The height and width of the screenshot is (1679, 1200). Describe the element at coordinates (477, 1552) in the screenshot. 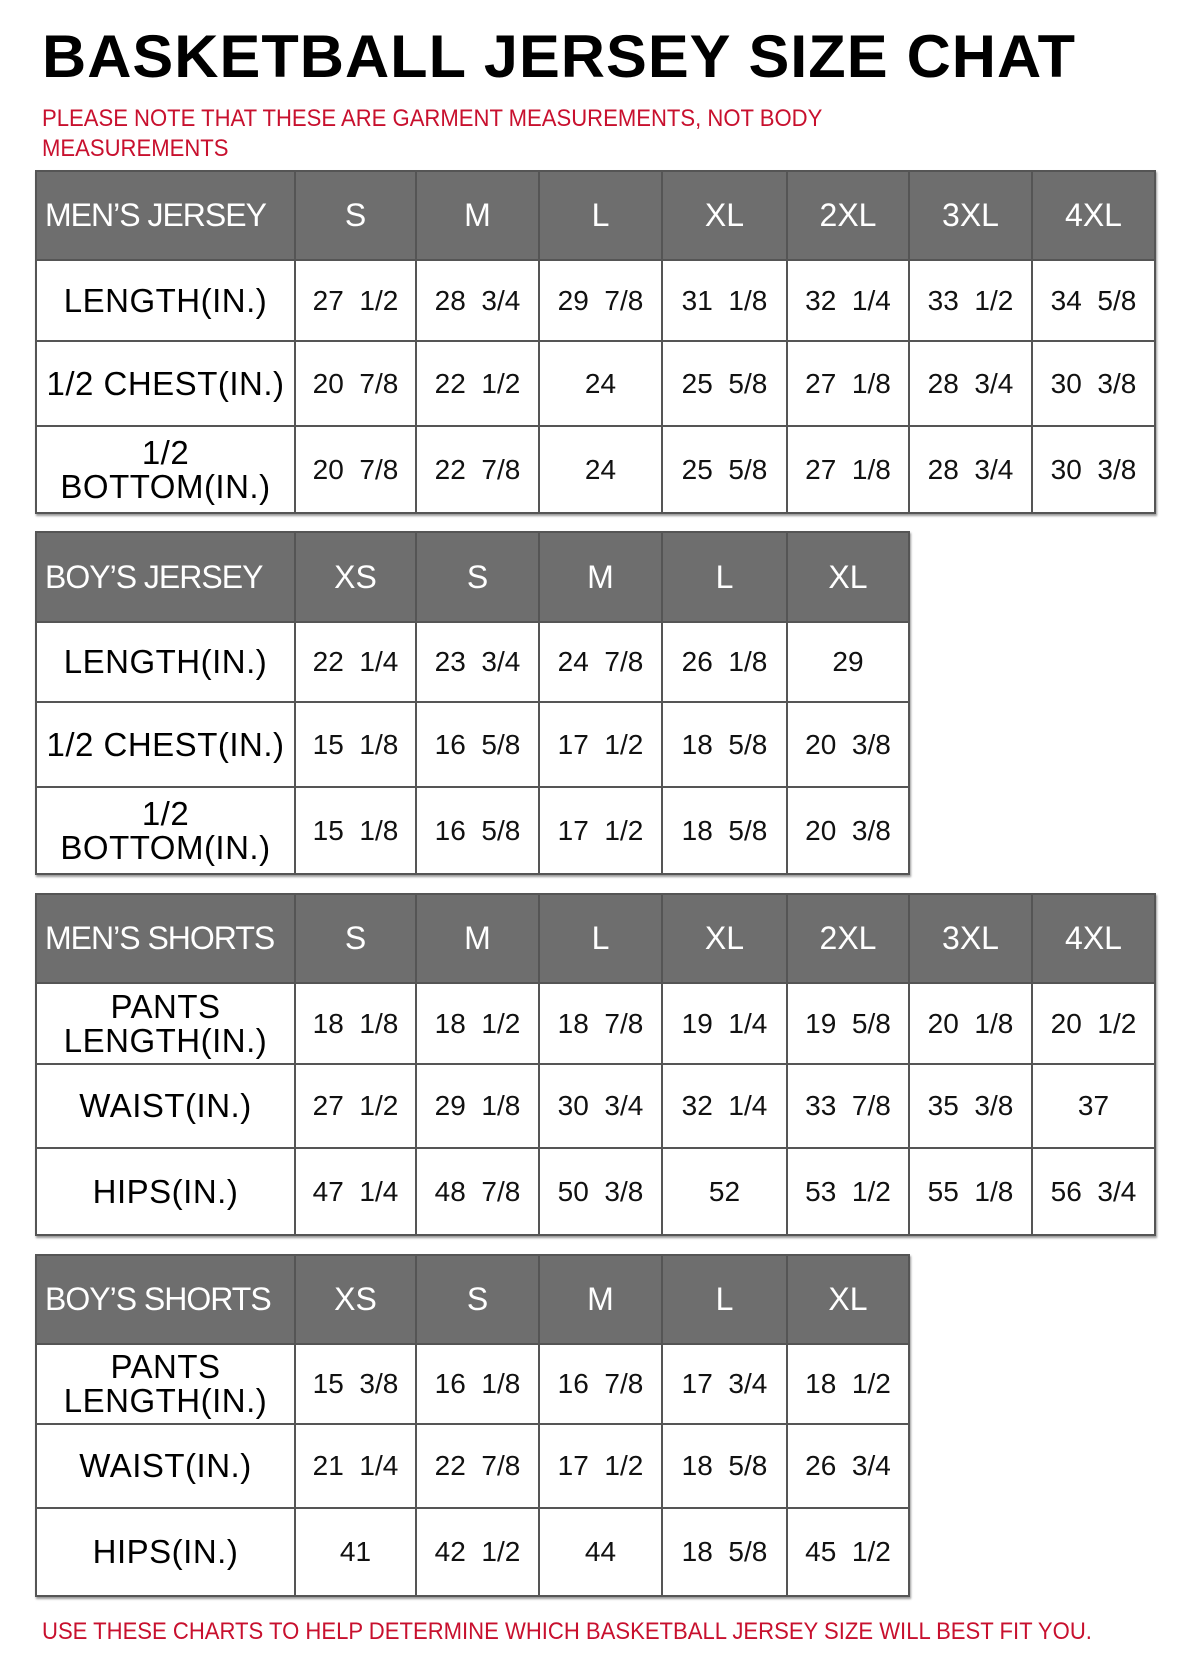

I see `measurement-cell: 42 1/2` at that location.